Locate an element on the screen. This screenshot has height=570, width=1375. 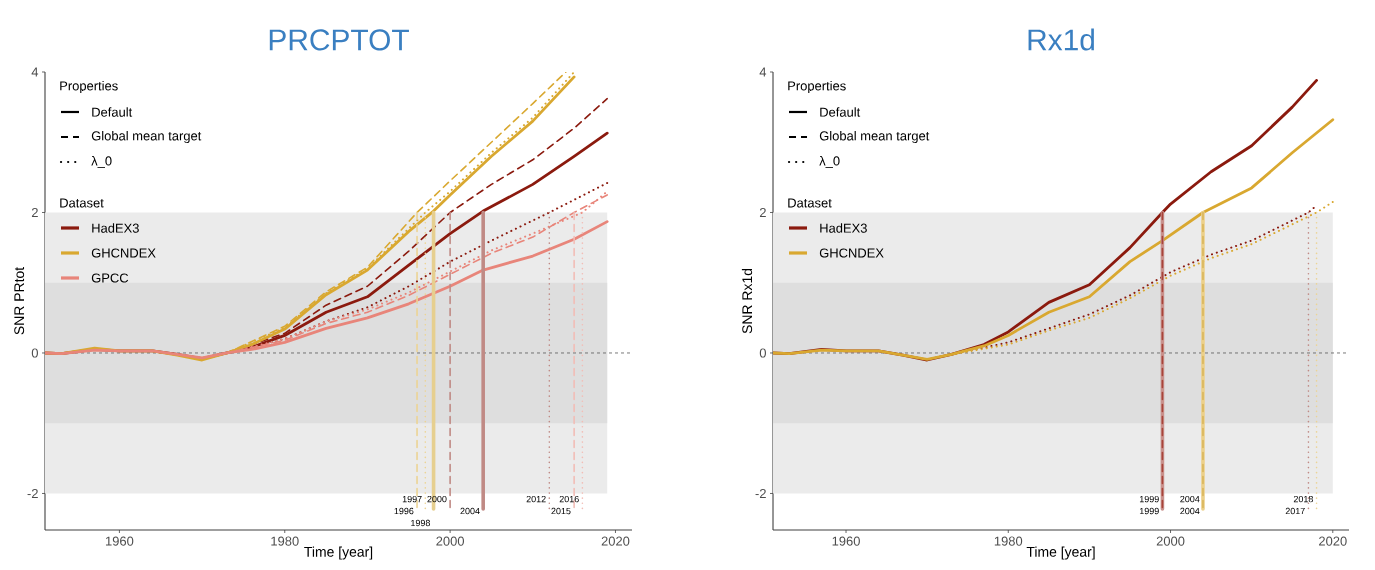
ref-line-label: 1998 is located at coordinates (420, 523).